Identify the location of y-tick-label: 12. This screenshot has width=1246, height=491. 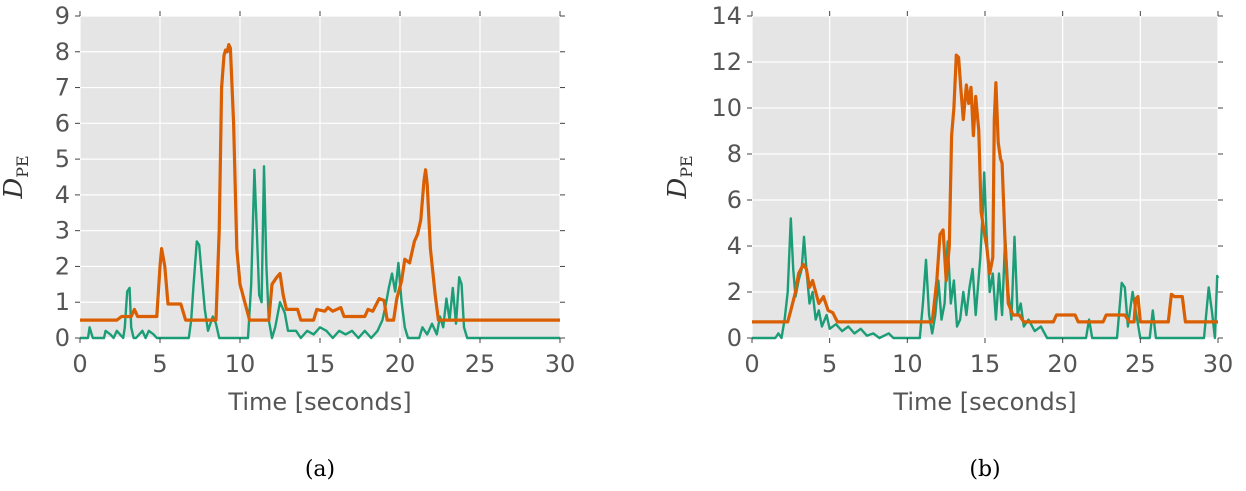
(726, 62).